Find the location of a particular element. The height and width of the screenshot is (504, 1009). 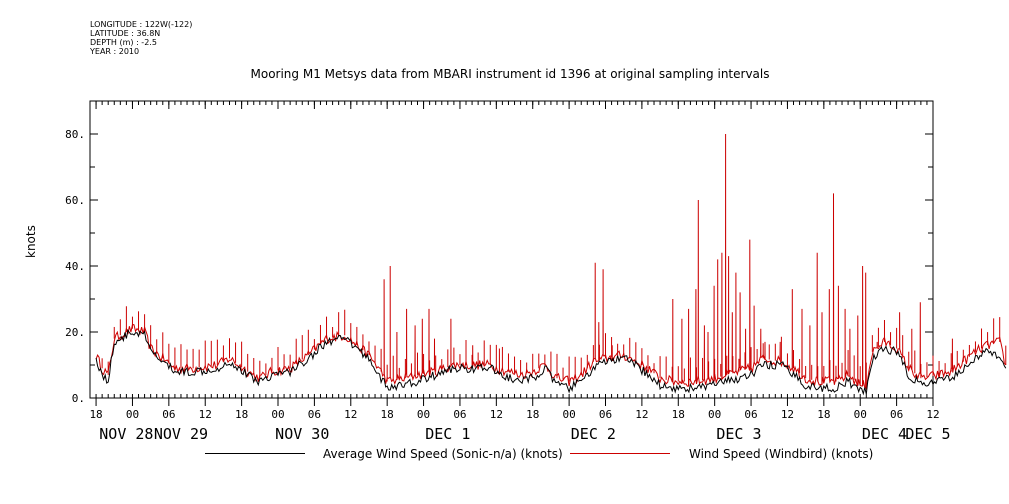

series-line-average is located at coordinates (551, 362).